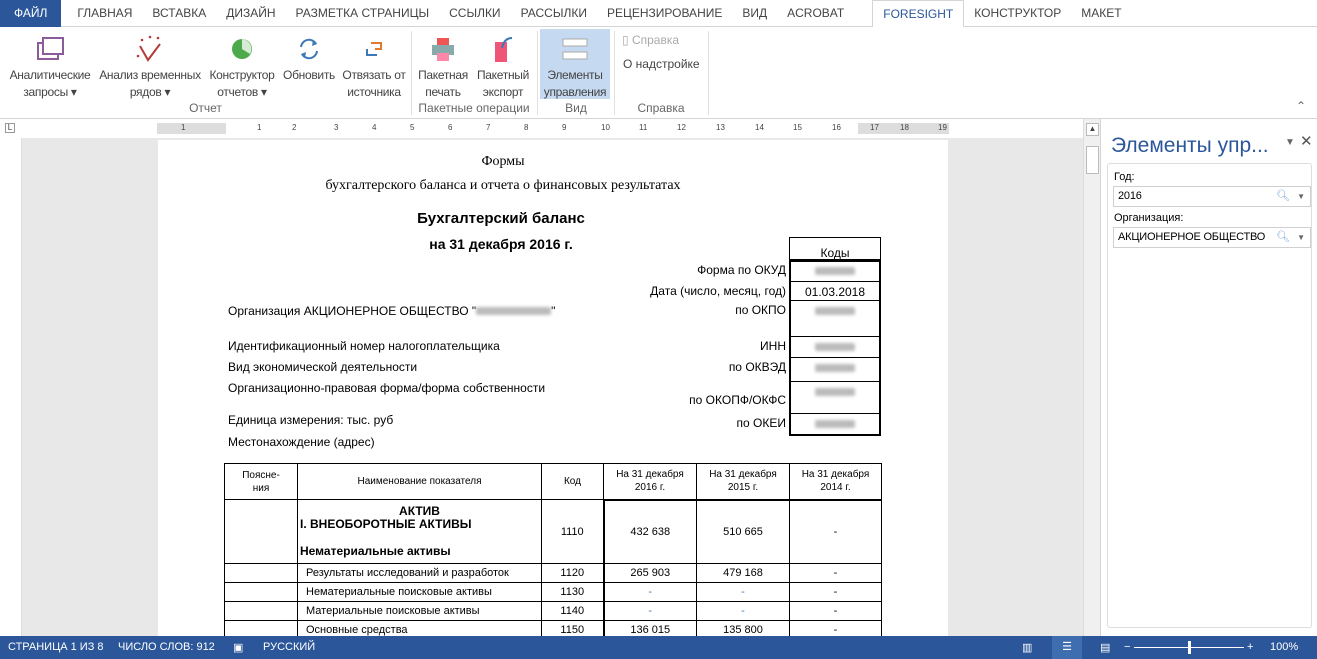  I want to click on time-series-icon, so click(150, 49).